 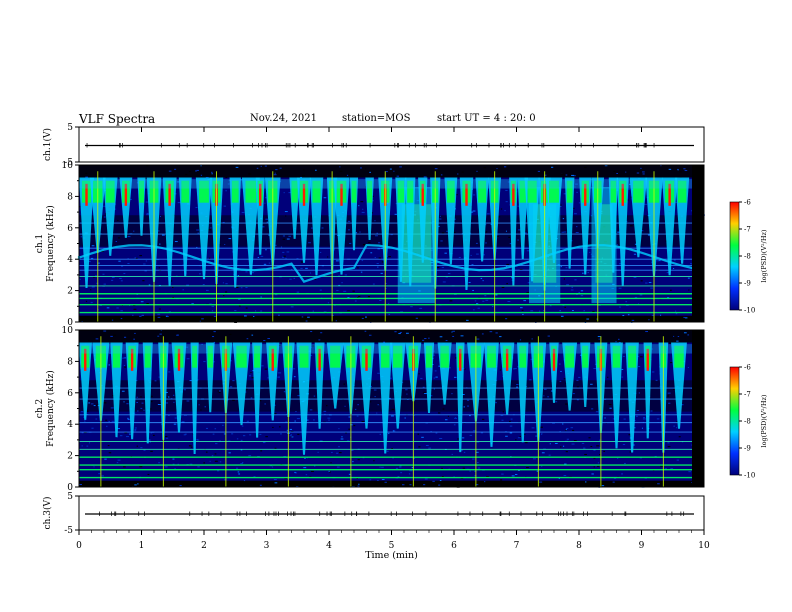 I want to click on colorbar-tick-label: -9, so click(x=747, y=284).